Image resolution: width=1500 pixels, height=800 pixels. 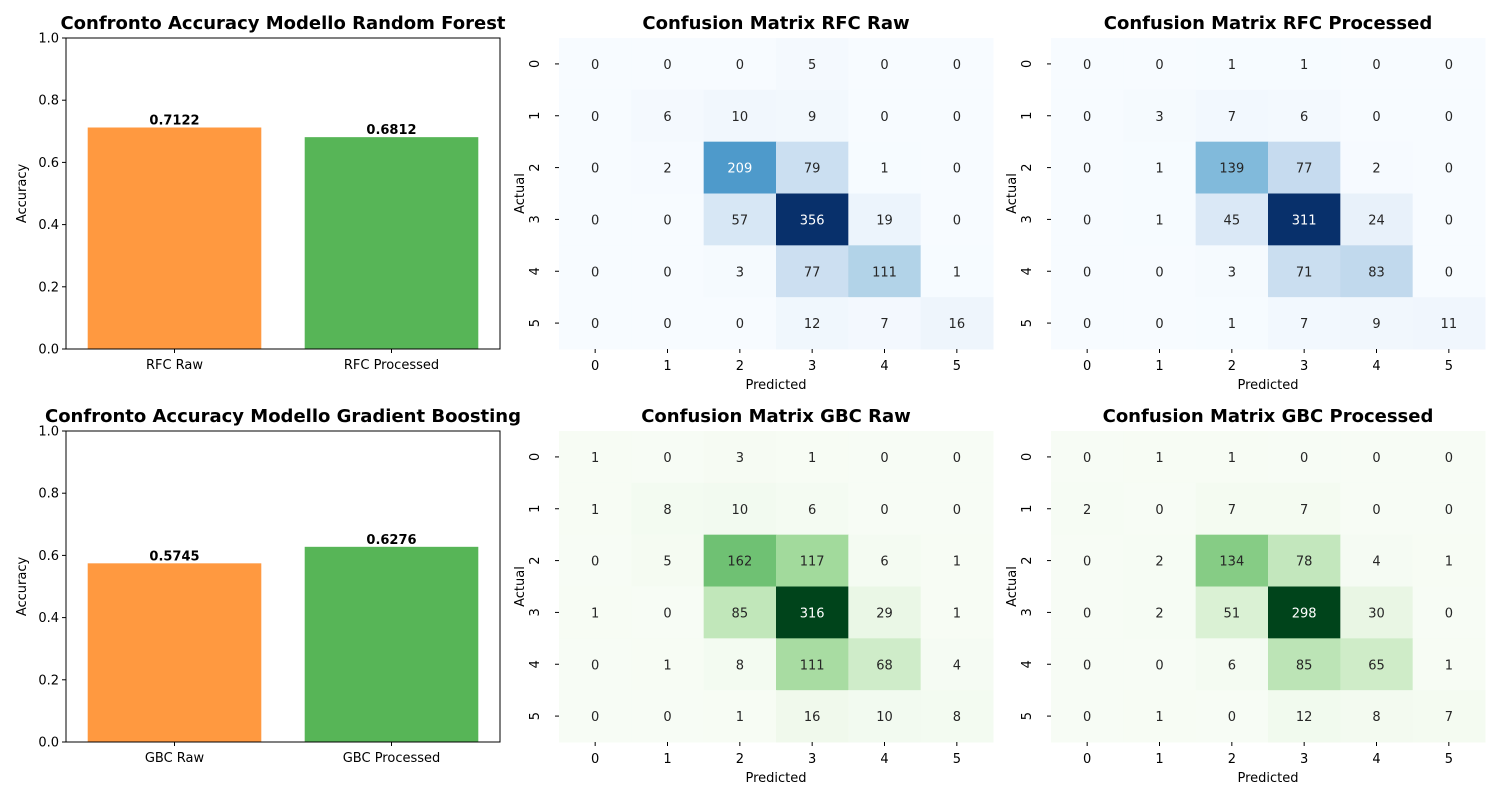 What do you see at coordinates (48, 743) in the screenshot?
I see `y-tick-label: 0.0` at bounding box center [48, 743].